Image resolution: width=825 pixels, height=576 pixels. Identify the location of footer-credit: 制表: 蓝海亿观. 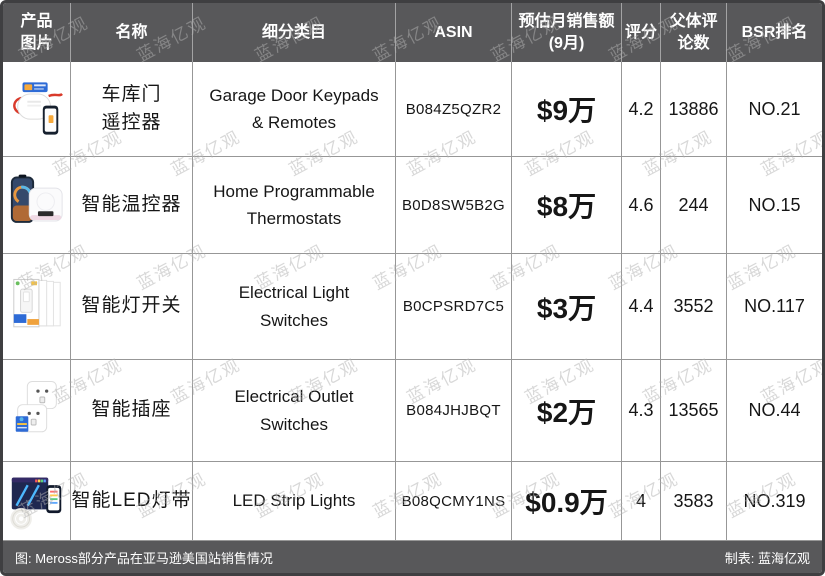
(767, 558).